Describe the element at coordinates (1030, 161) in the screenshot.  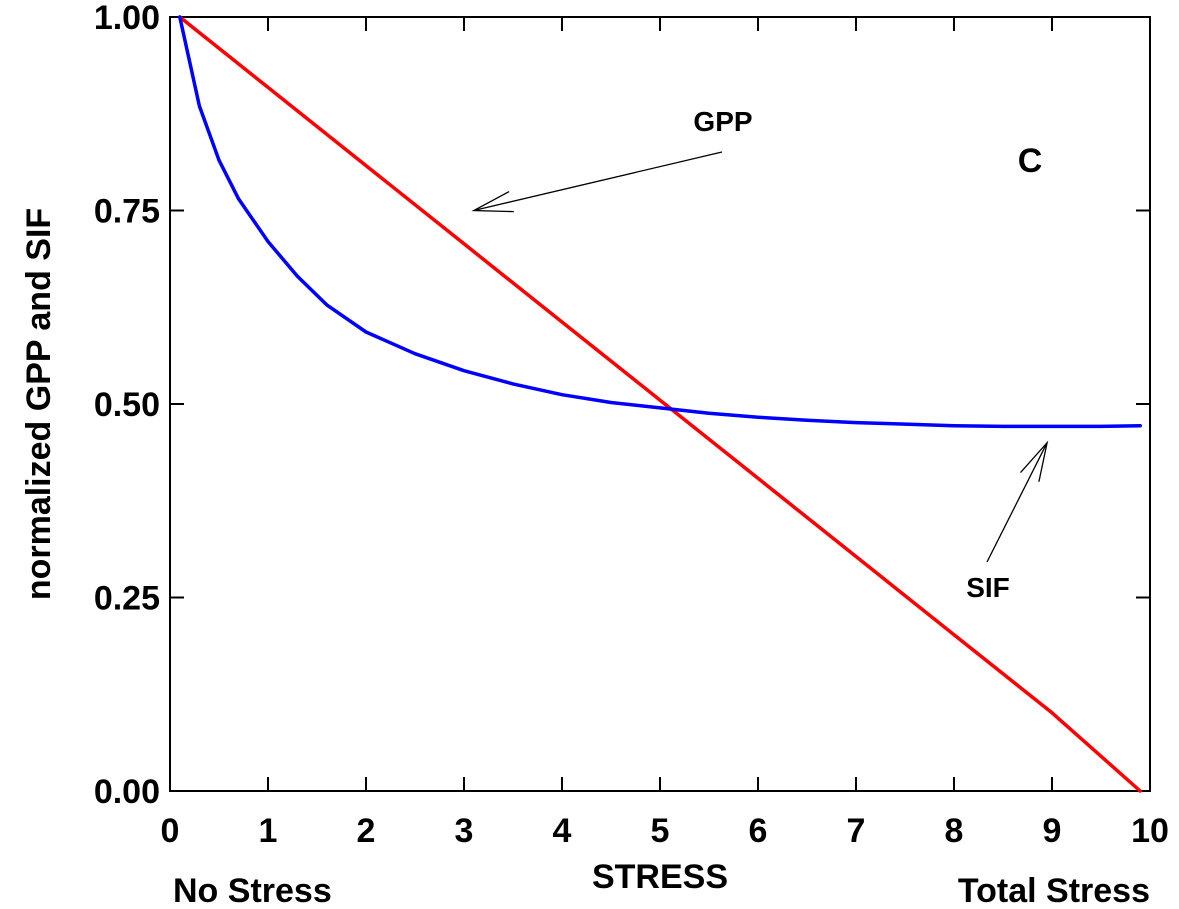
I see `panel-label: C` at that location.